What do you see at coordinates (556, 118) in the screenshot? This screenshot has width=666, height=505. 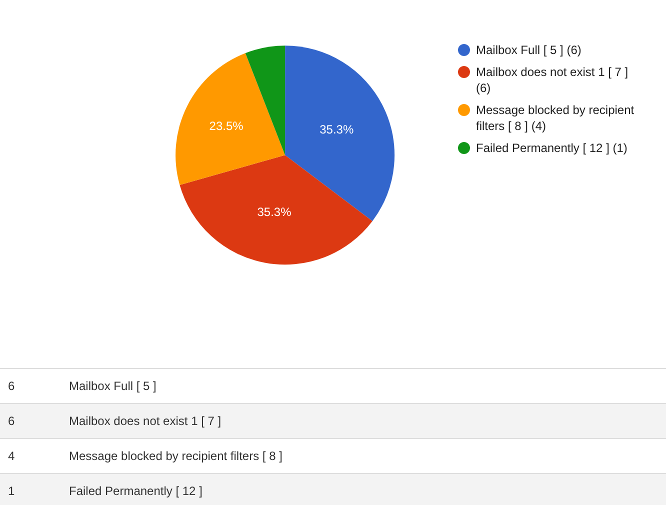 I see `legend-label: Message blocked by recipient filters [ 8 ] (4)` at bounding box center [556, 118].